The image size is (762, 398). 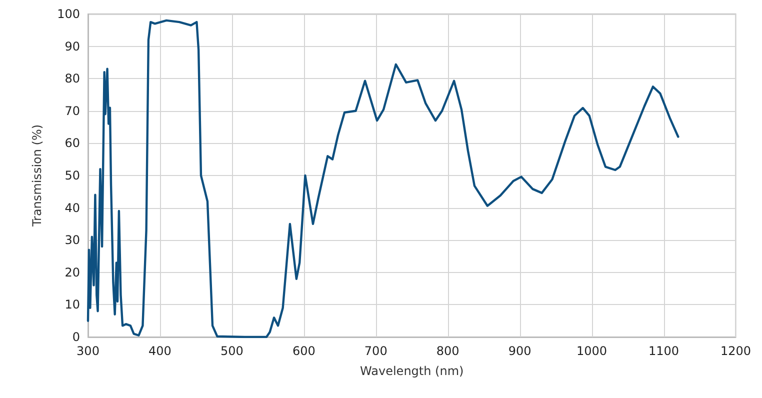 I want to click on x-tick-label: 700, so click(x=376, y=351).